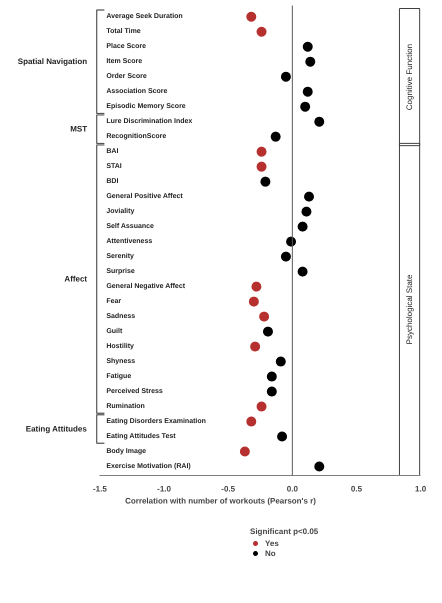 The image size is (442, 603). Describe the element at coordinates (53, 61) in the screenshot. I see `text: Spatial Navigation` at that location.